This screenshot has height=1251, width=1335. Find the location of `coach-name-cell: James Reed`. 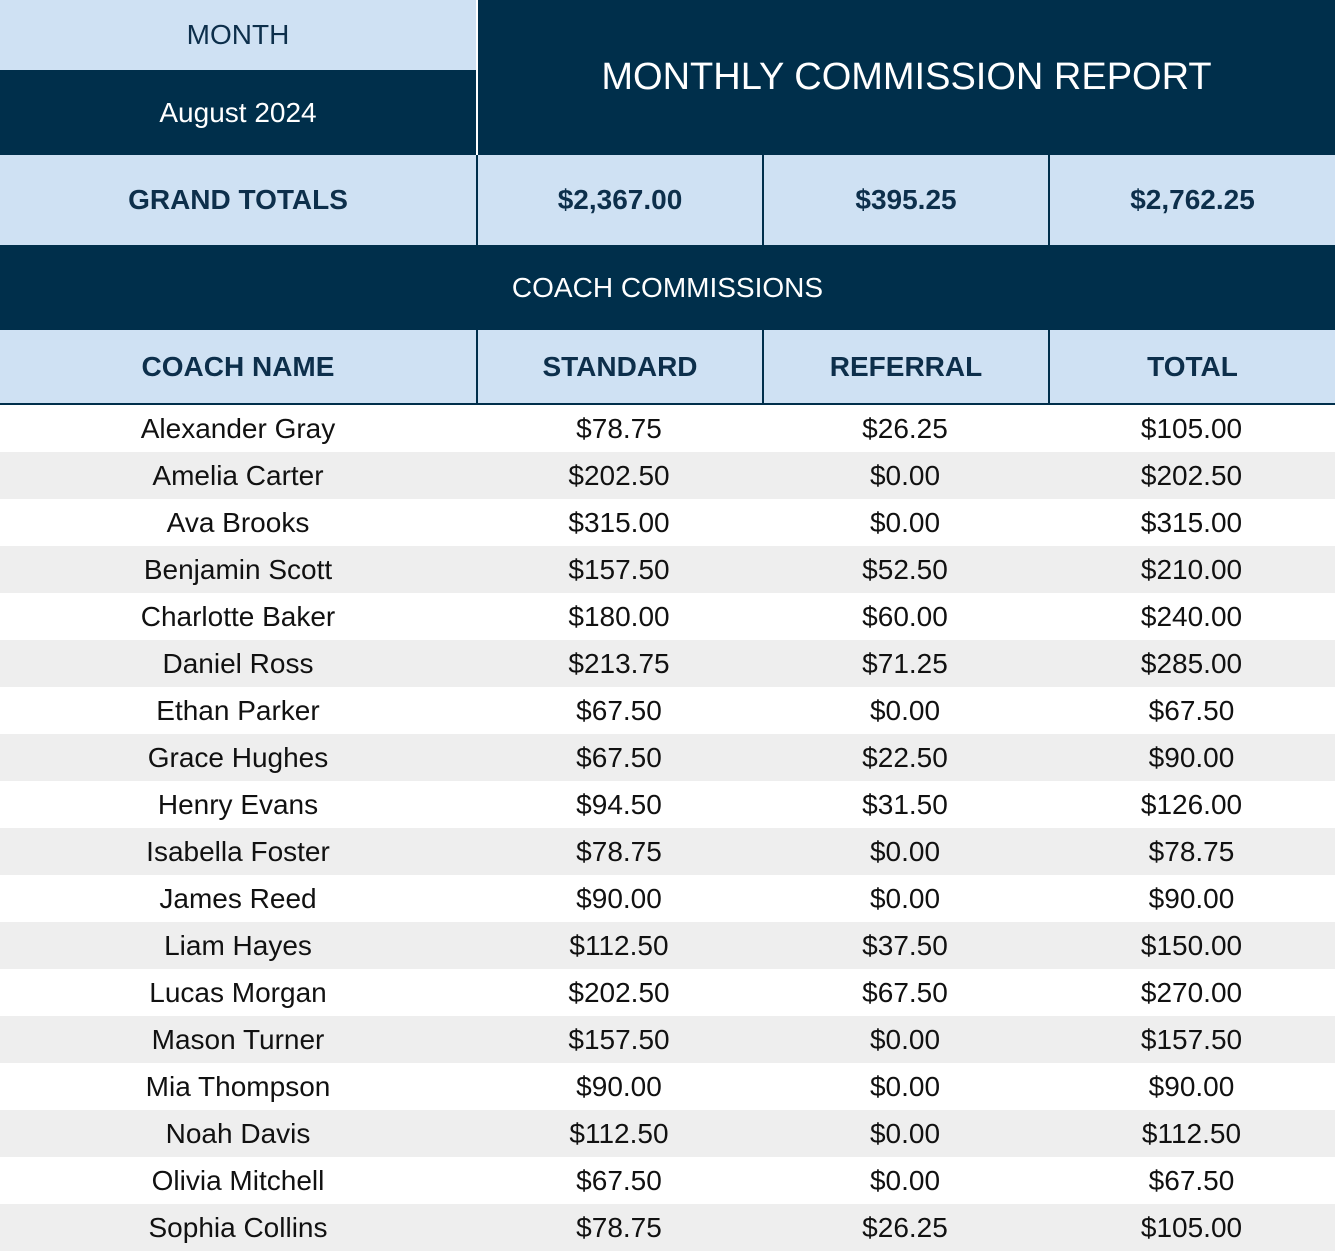

coach-name-cell: James Reed is located at coordinates (238, 898).